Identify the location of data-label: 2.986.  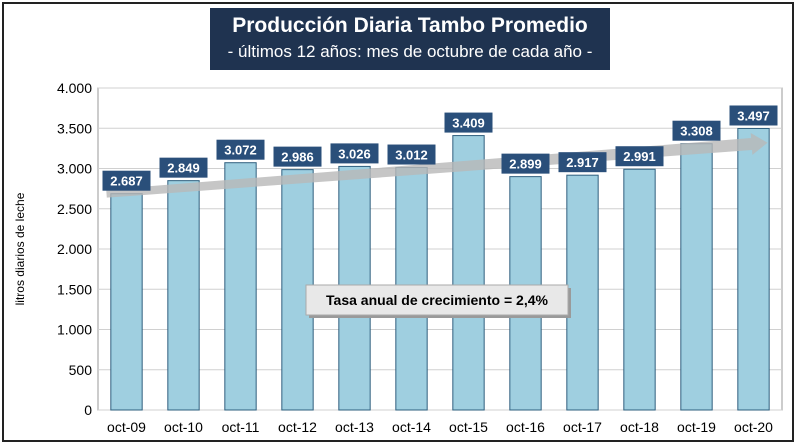
(297, 157).